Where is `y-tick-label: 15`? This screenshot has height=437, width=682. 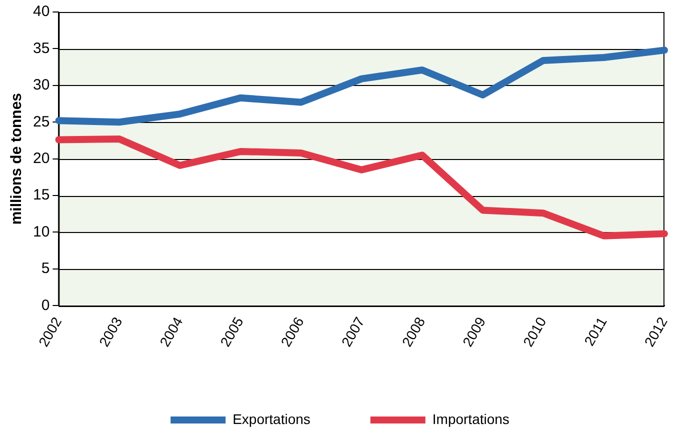
y-tick-label: 15 is located at coordinates (41, 195).